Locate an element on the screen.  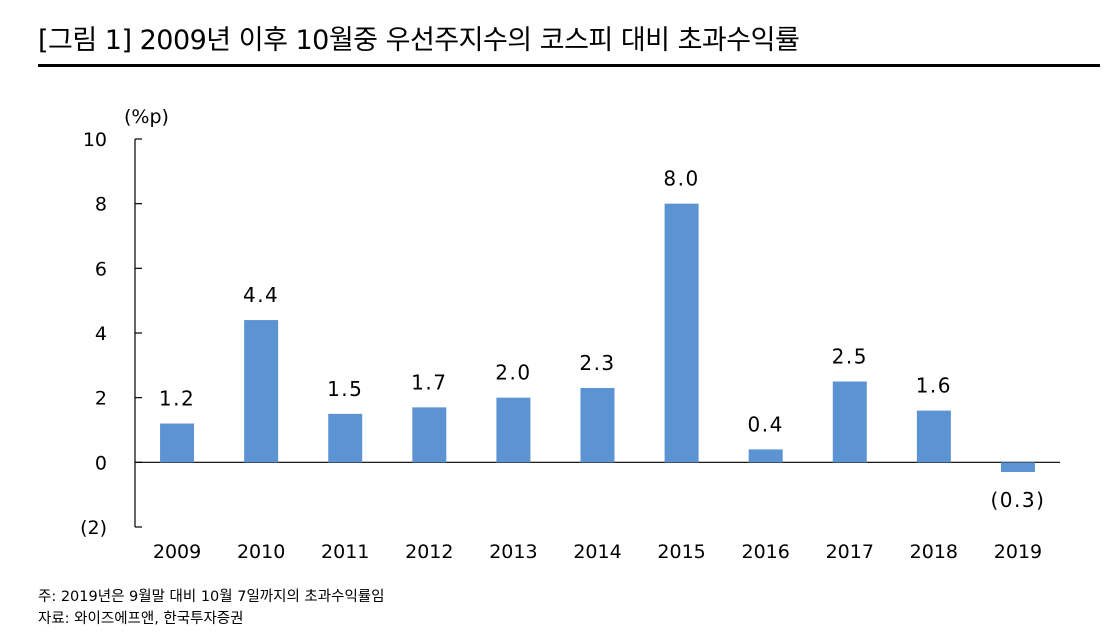
source-note: 자료: 와이즈에프앤, 한국투자증권 is located at coordinates (141, 619).